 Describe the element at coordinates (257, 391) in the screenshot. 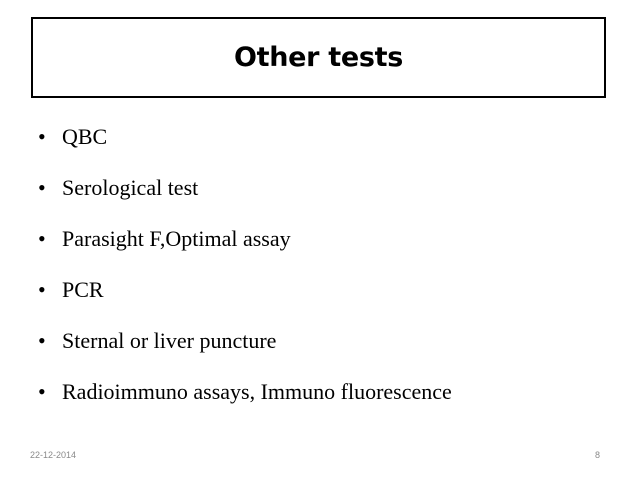

I see `bullet-text: Radioimmuno assays, Immuno fluorescence` at that location.